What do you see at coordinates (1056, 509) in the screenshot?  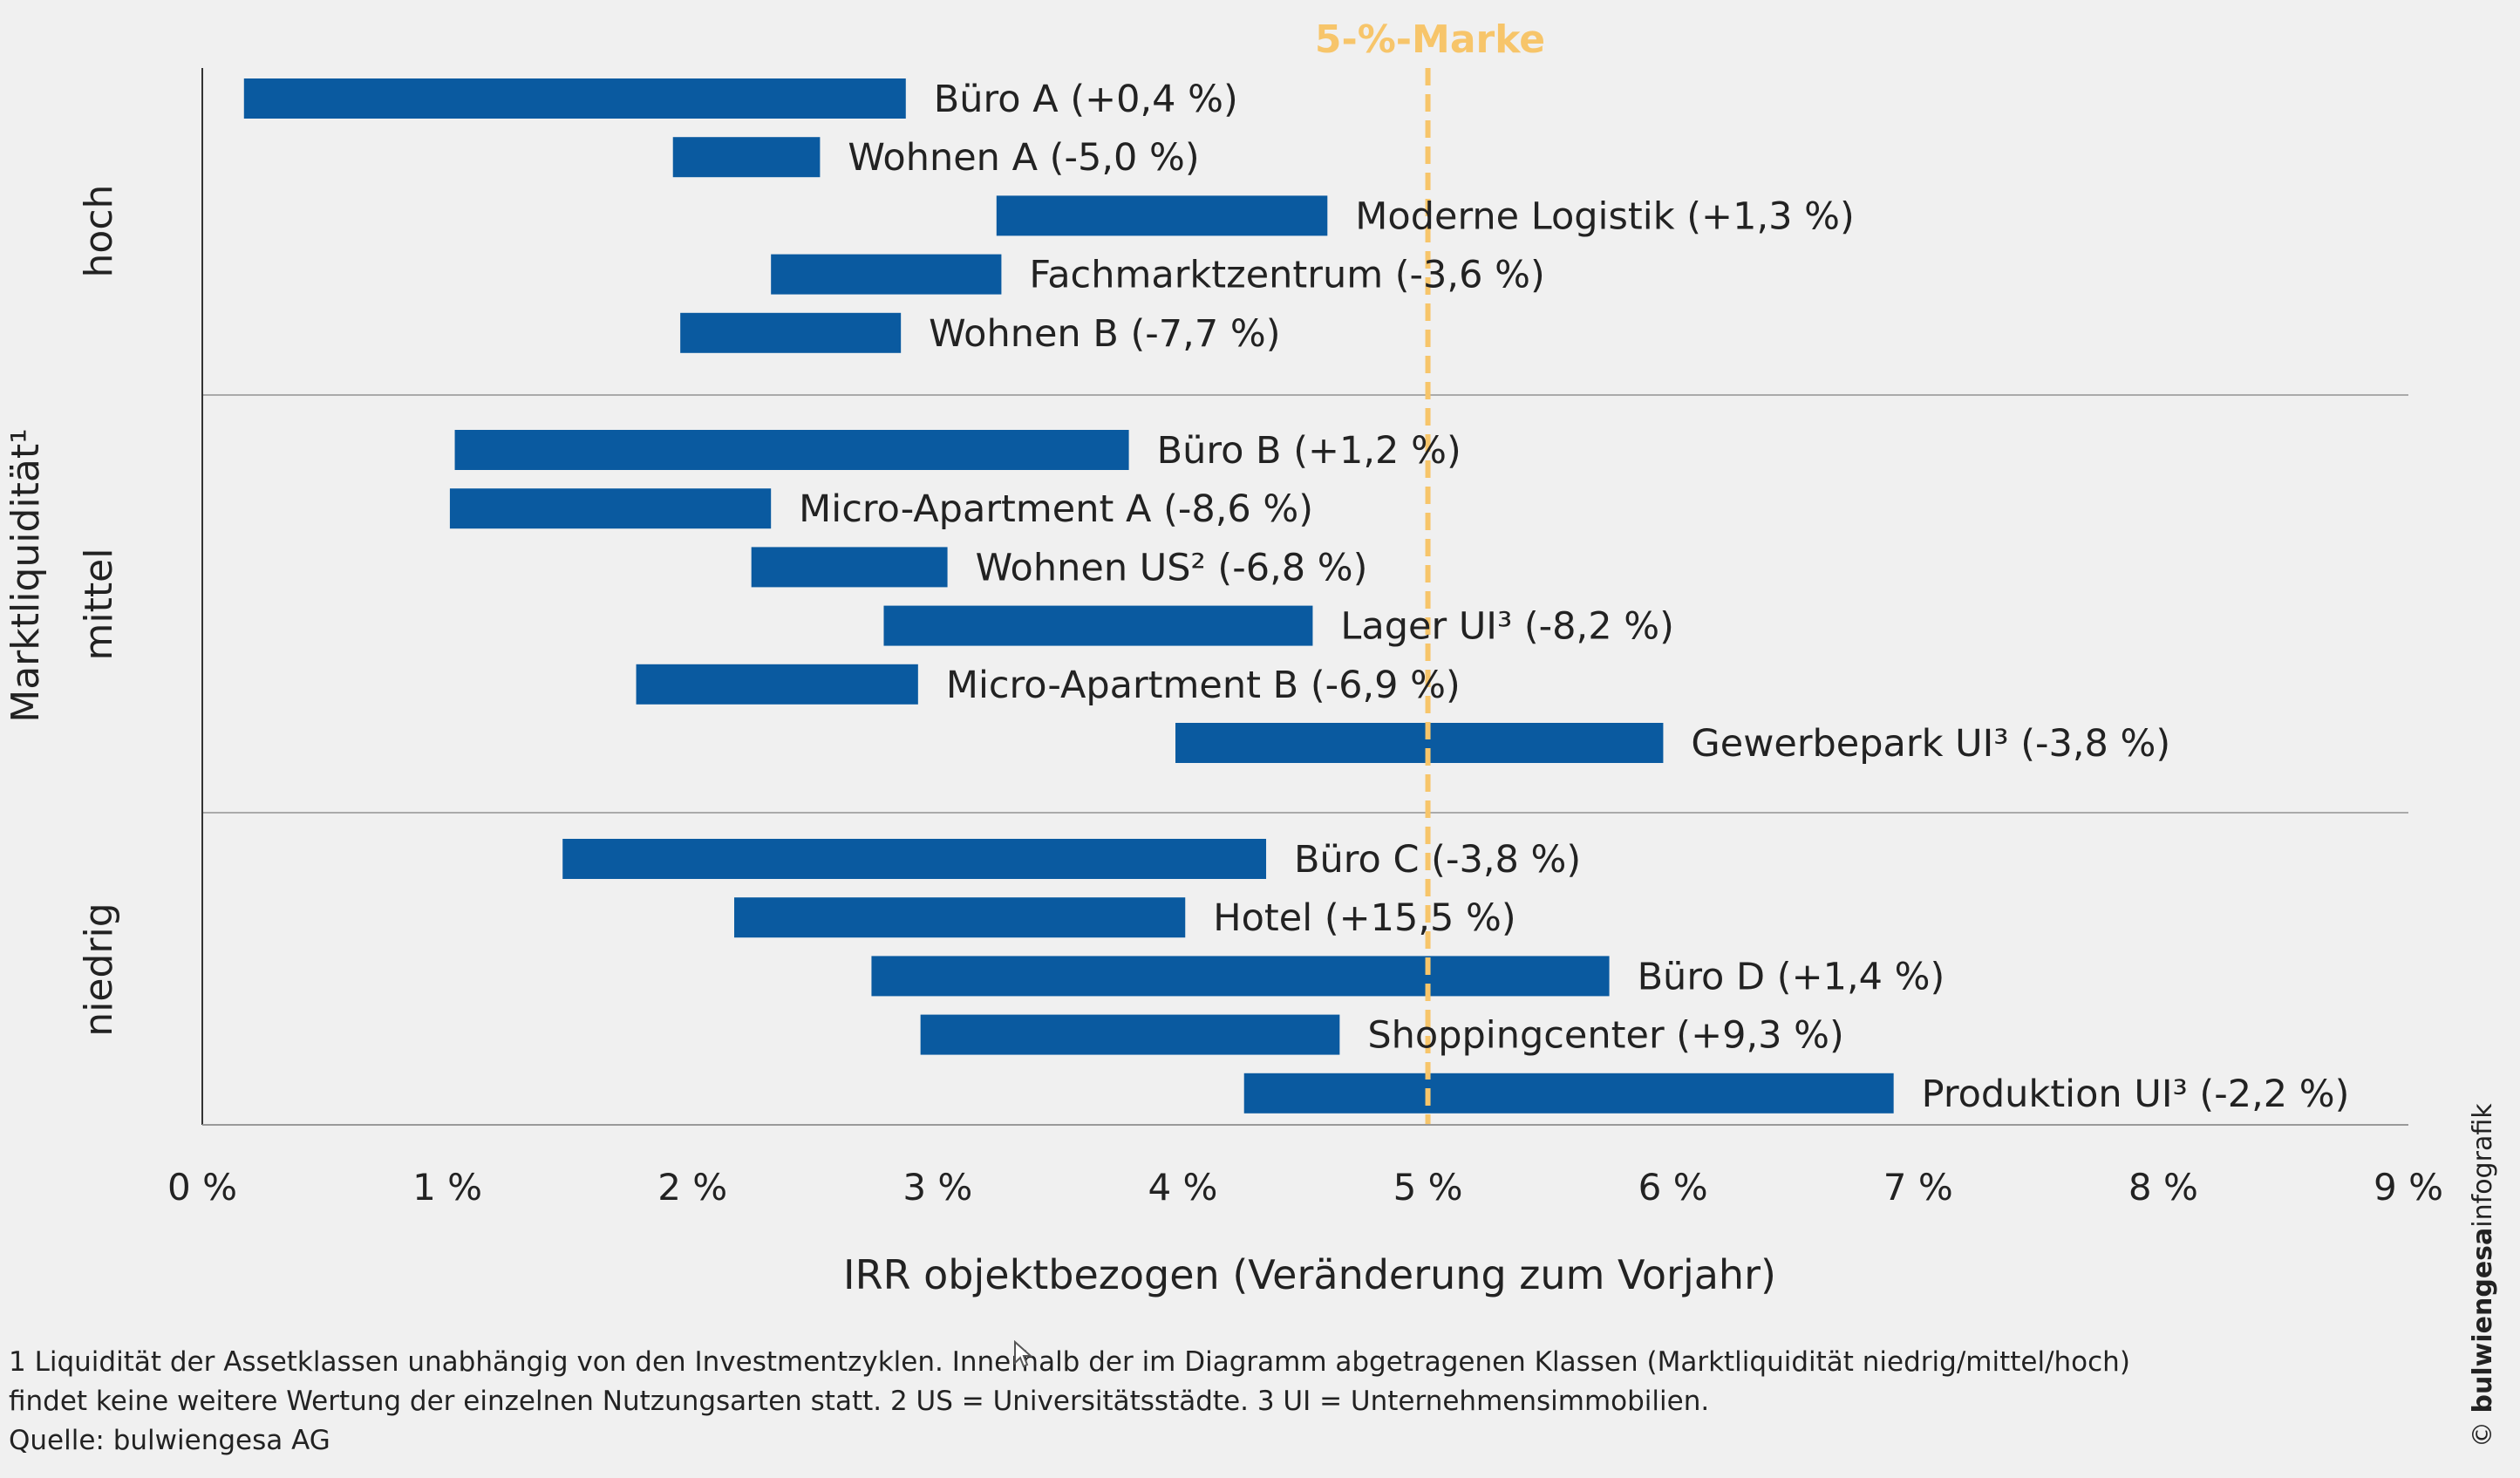 I see `bar-label: Micro-Apartment A (-8,6 %)` at bounding box center [1056, 509].